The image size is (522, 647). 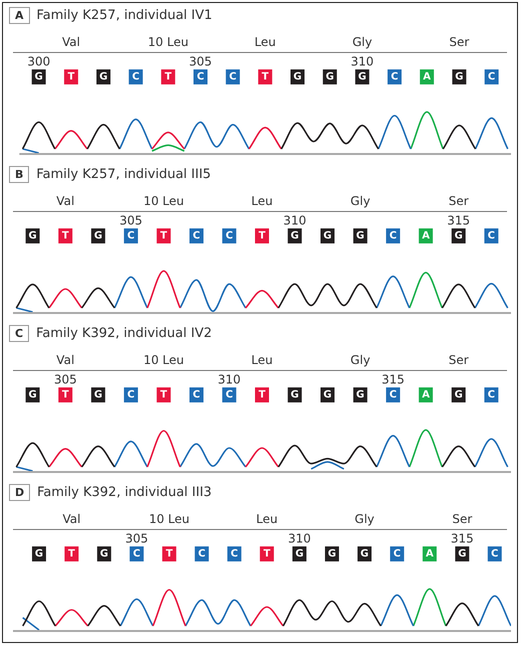 What do you see at coordinates (19, 492) in the screenshot?
I see `text: D` at bounding box center [19, 492].